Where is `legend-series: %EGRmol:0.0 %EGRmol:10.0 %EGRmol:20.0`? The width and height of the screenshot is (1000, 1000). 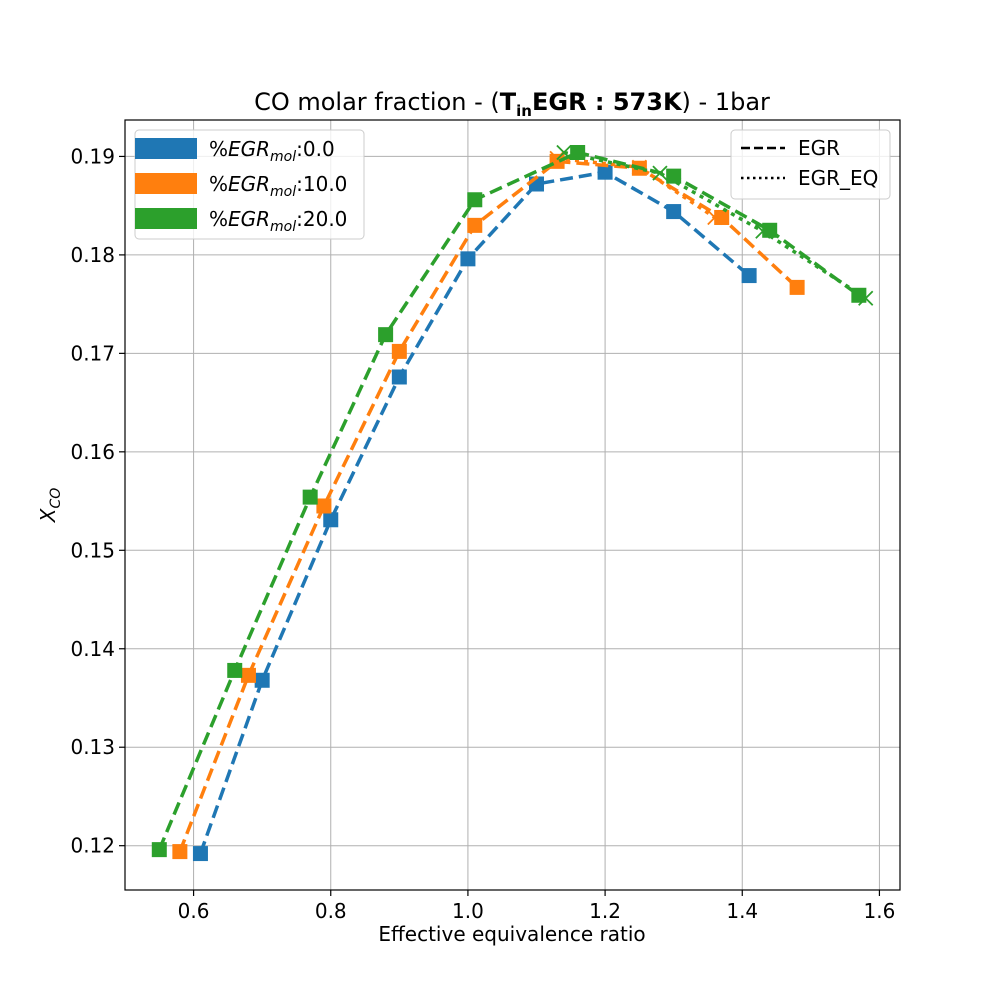 legend-series: %EGRmol:0.0 %EGRmol:10.0 %EGRmol:20.0 is located at coordinates (249, 184).